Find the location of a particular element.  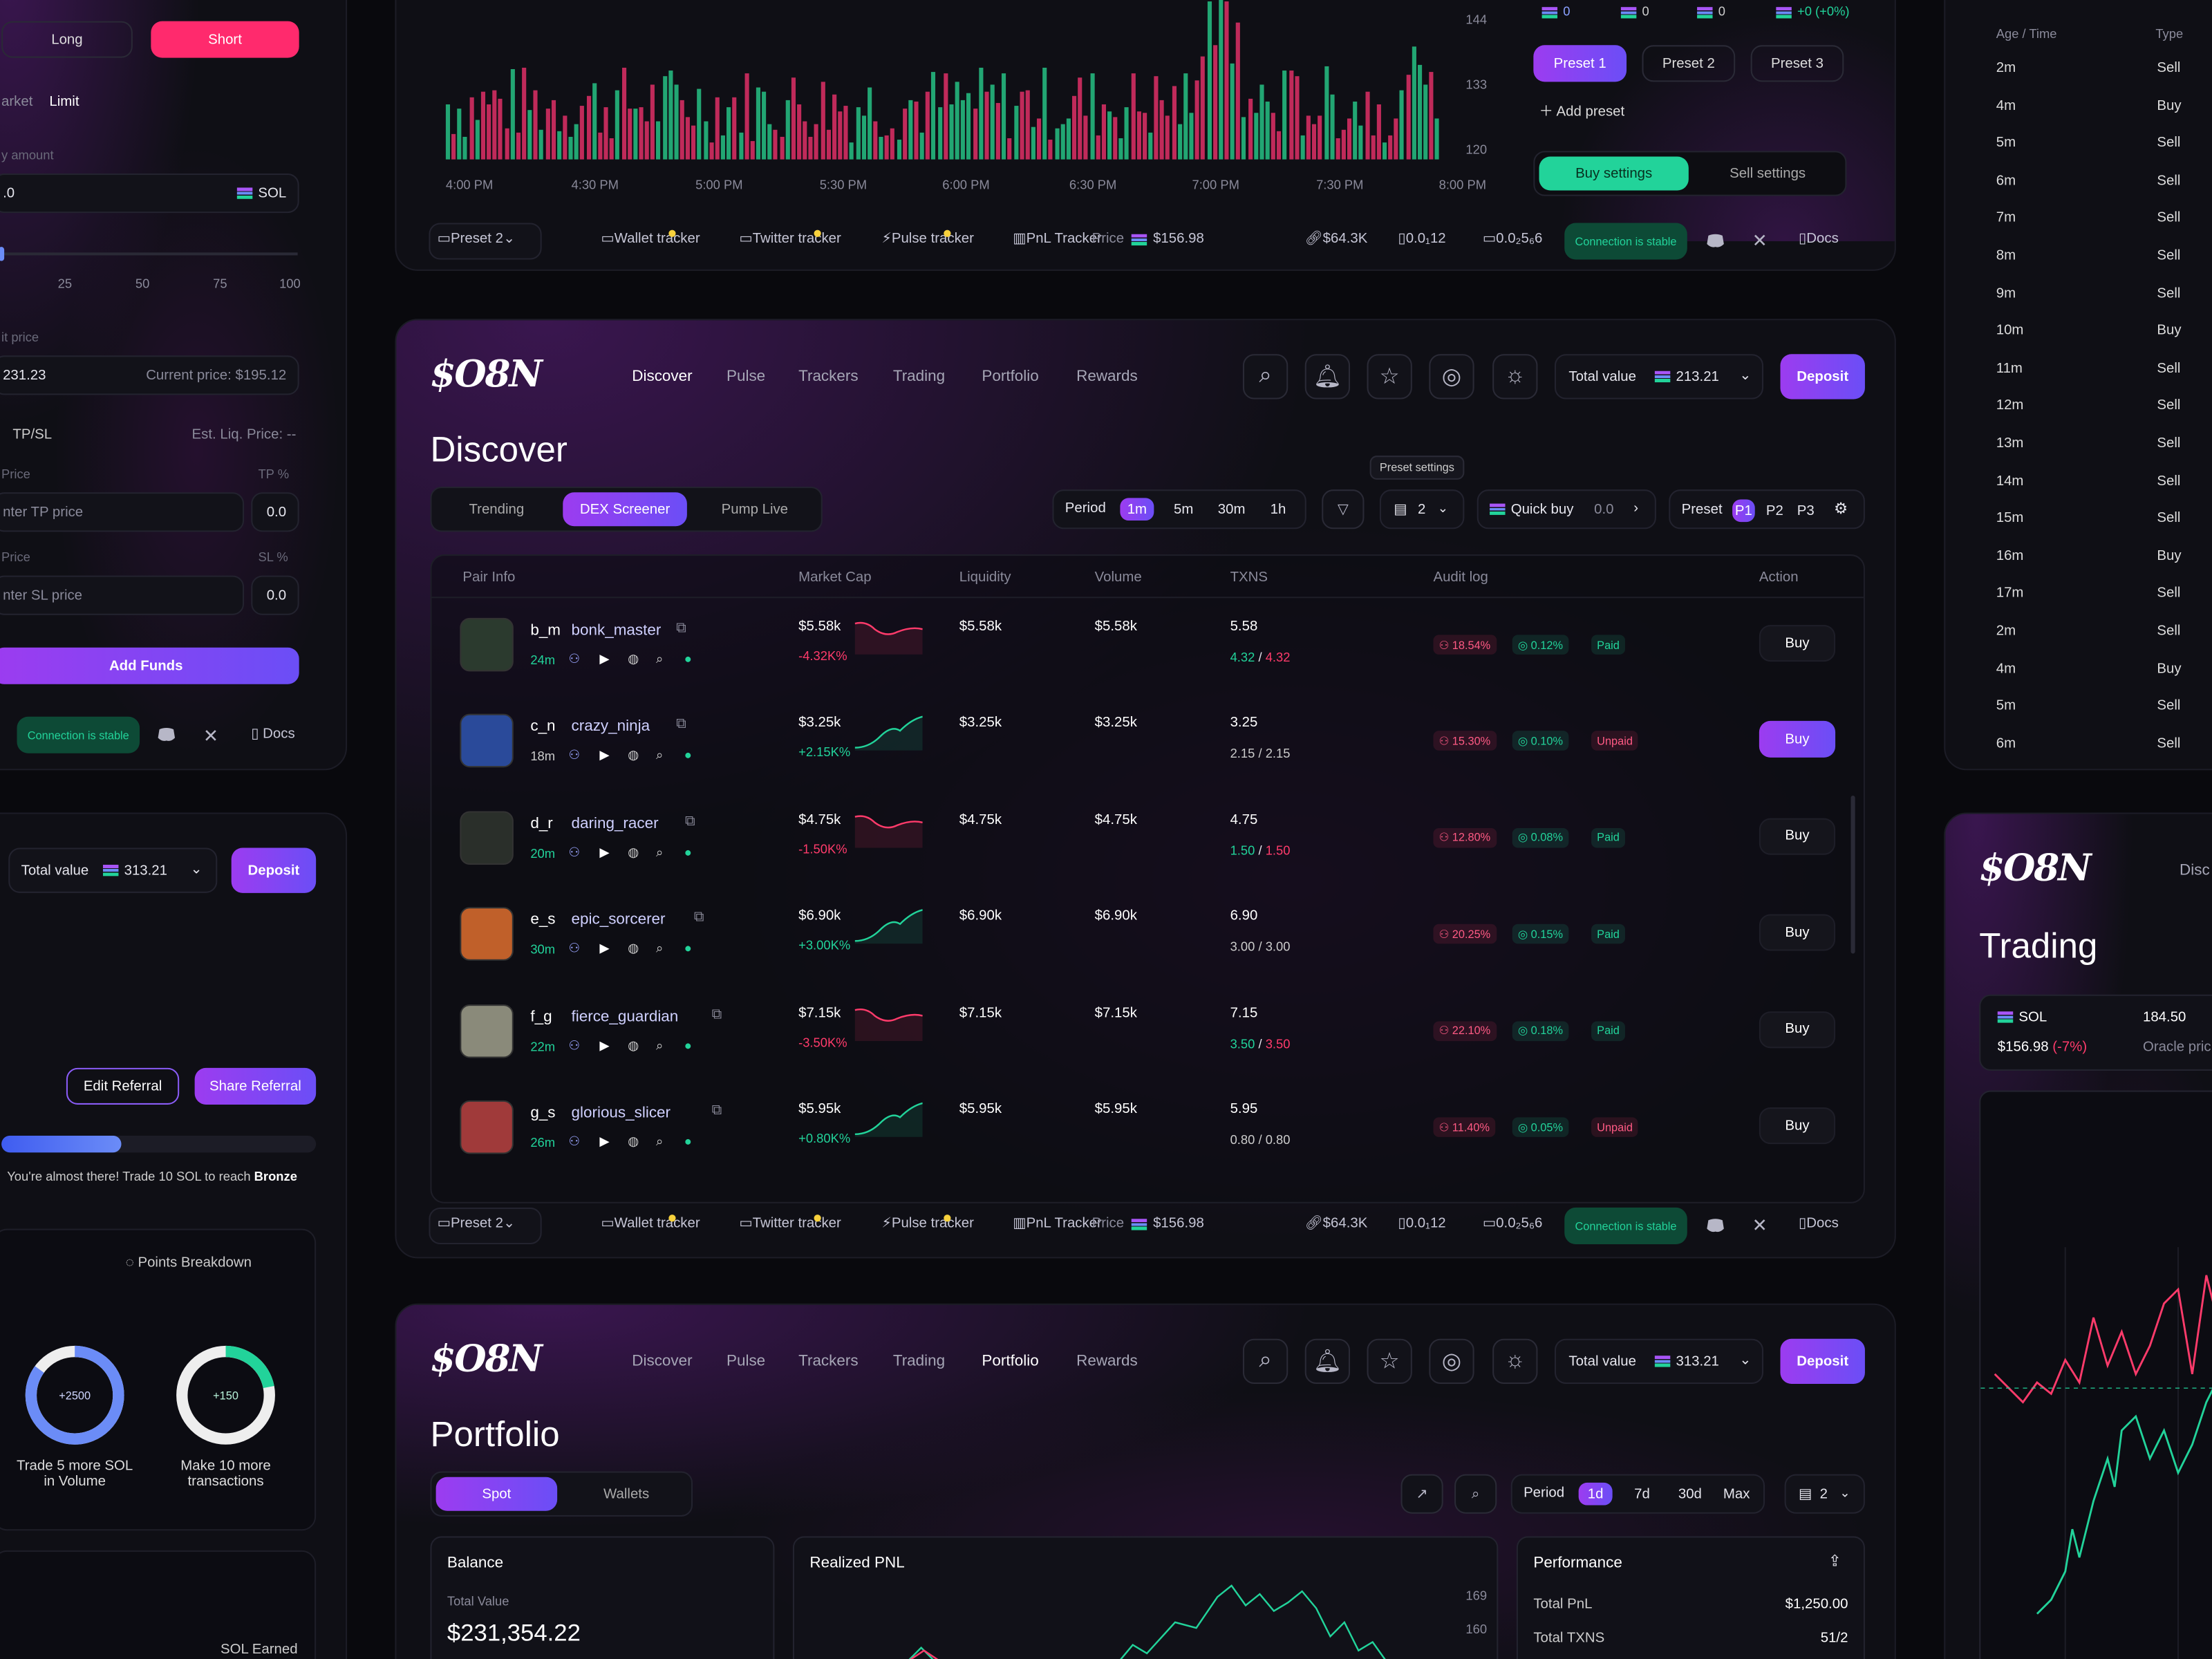

preset-p1: P1 is located at coordinates (1743, 511).